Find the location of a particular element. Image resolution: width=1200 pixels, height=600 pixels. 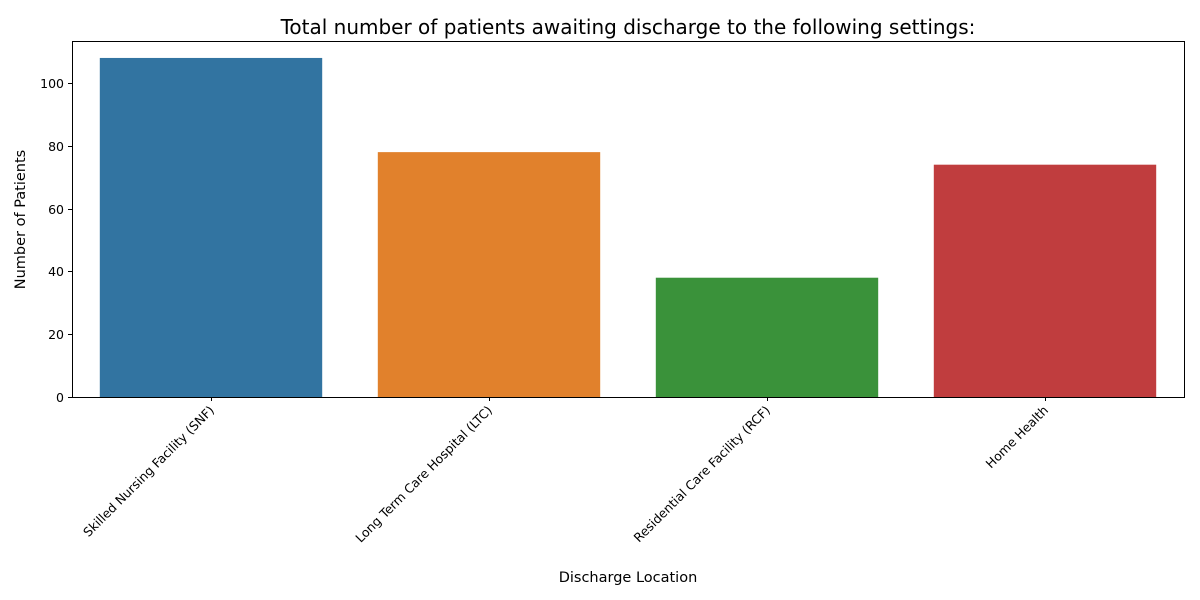

y-tick-label: 60 is located at coordinates (56, 209).